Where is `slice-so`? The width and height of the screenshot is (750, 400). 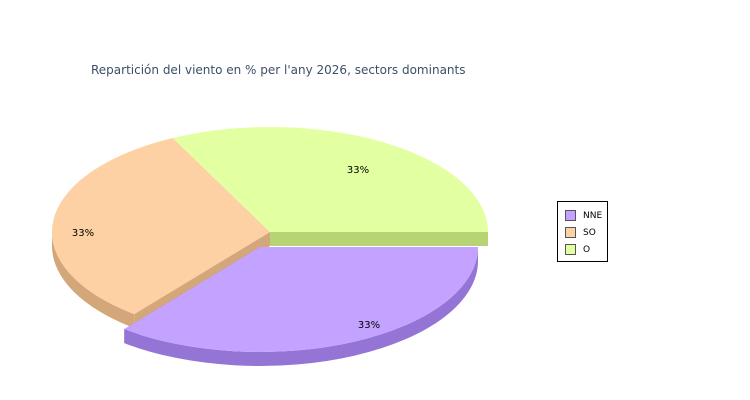
slice-so is located at coordinates (160, 226).